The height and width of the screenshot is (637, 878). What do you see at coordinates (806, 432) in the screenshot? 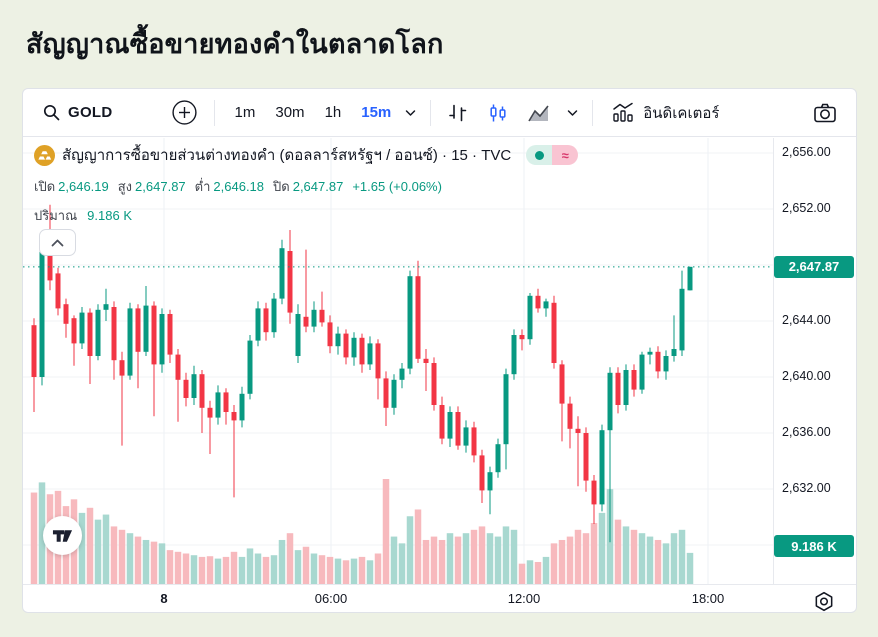
I see `price-tick-label: 2,636.00` at bounding box center [806, 432].